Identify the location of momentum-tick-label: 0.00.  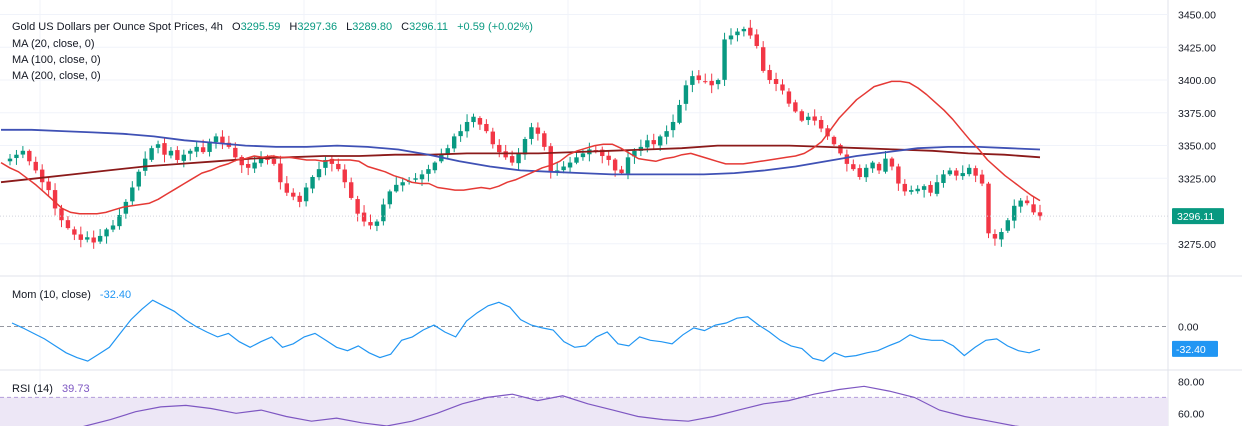
(1188, 328).